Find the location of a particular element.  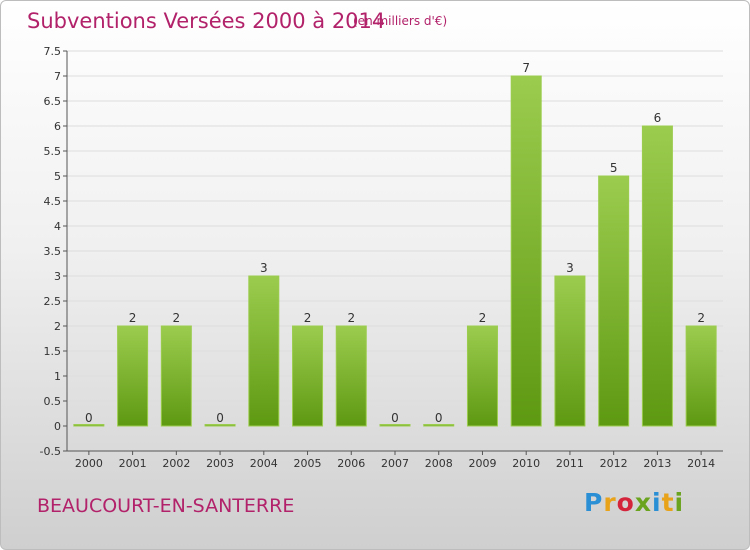

x-category-label: 2000 is located at coordinates (89, 463).